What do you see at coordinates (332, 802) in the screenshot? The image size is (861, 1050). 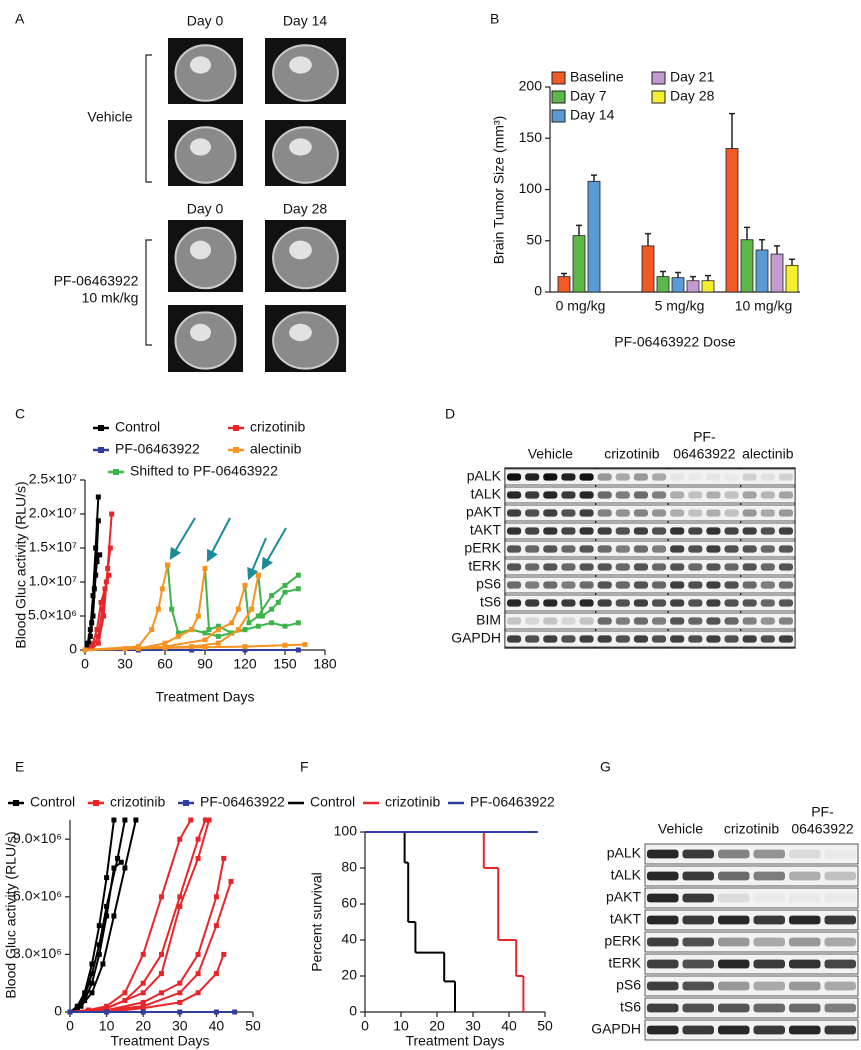 I see `legend-label: Control` at bounding box center [332, 802].